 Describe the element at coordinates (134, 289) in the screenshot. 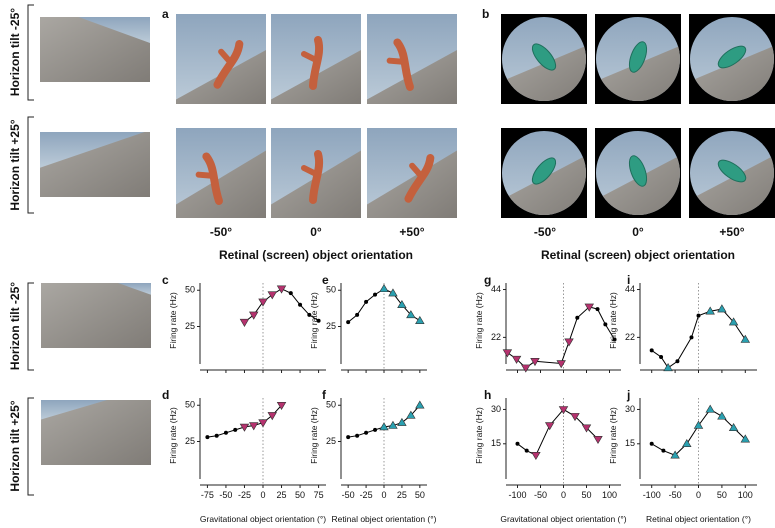

I see `sky` at that location.